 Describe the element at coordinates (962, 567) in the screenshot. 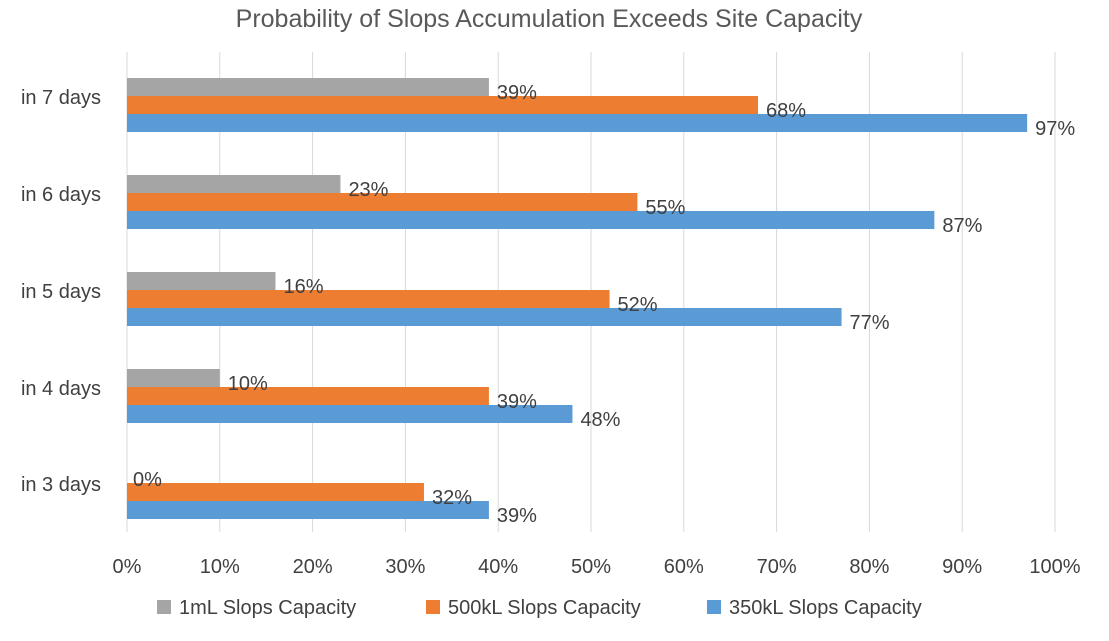

I see `x-tick-label: 90%` at that location.